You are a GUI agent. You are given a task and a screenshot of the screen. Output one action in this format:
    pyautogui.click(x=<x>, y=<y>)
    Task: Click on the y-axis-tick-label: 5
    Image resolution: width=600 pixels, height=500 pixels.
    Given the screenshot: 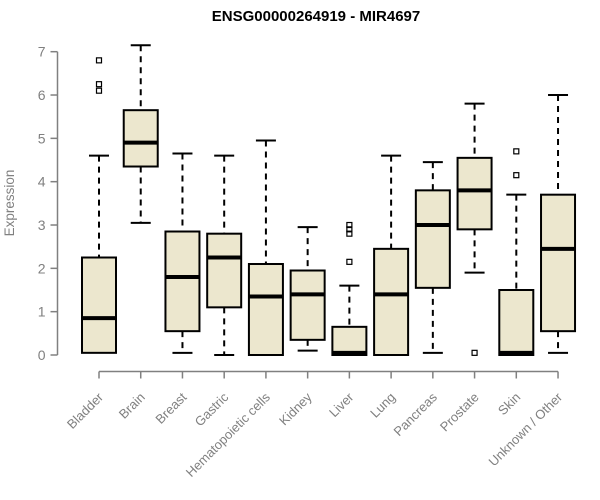 What is the action you would take?
    pyautogui.click(x=42, y=138)
    